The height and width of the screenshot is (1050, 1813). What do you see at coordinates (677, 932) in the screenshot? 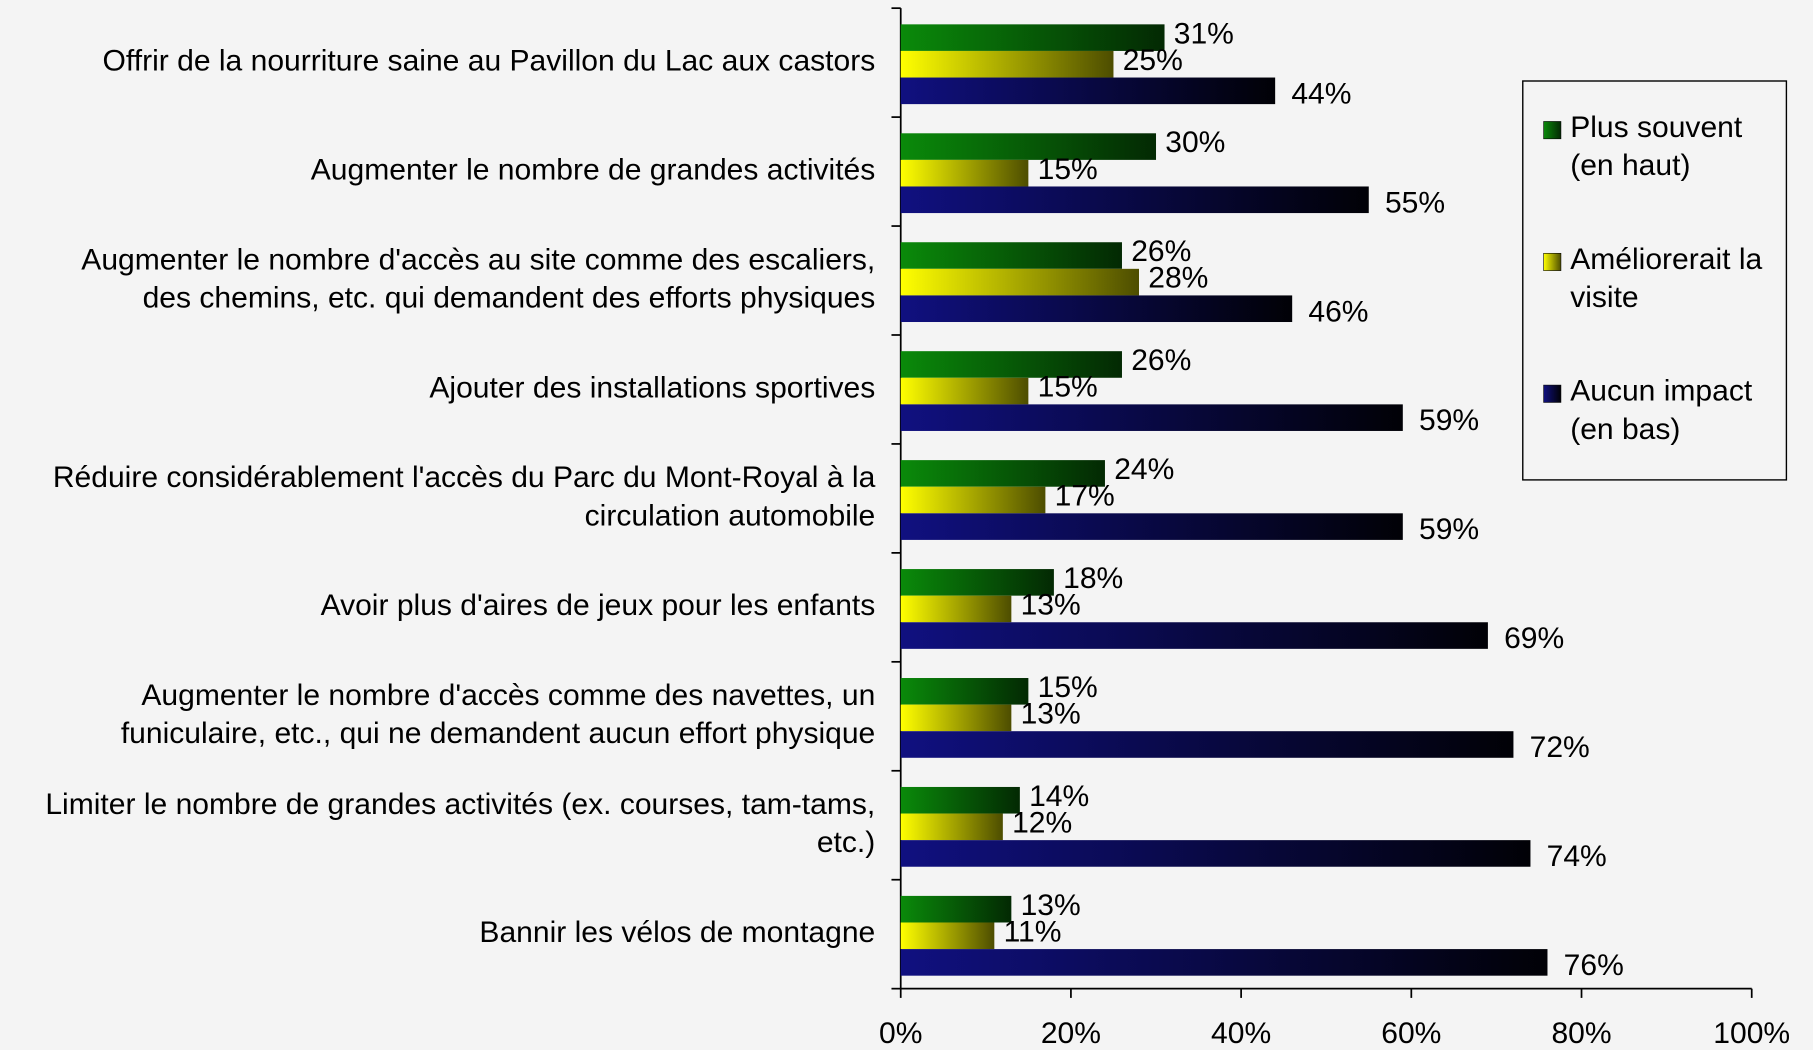
I see `category-label: Bannir les vélos de montagne` at bounding box center [677, 932].